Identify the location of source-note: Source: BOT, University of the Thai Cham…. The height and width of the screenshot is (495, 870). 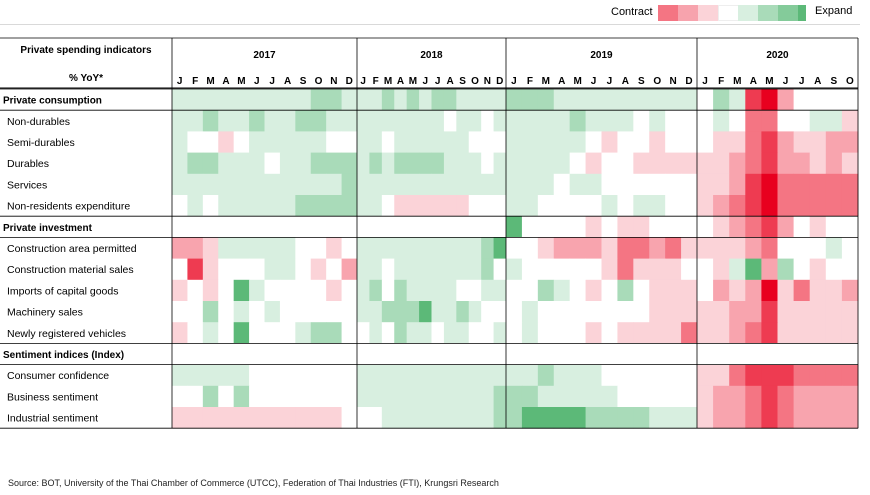
(253, 483).